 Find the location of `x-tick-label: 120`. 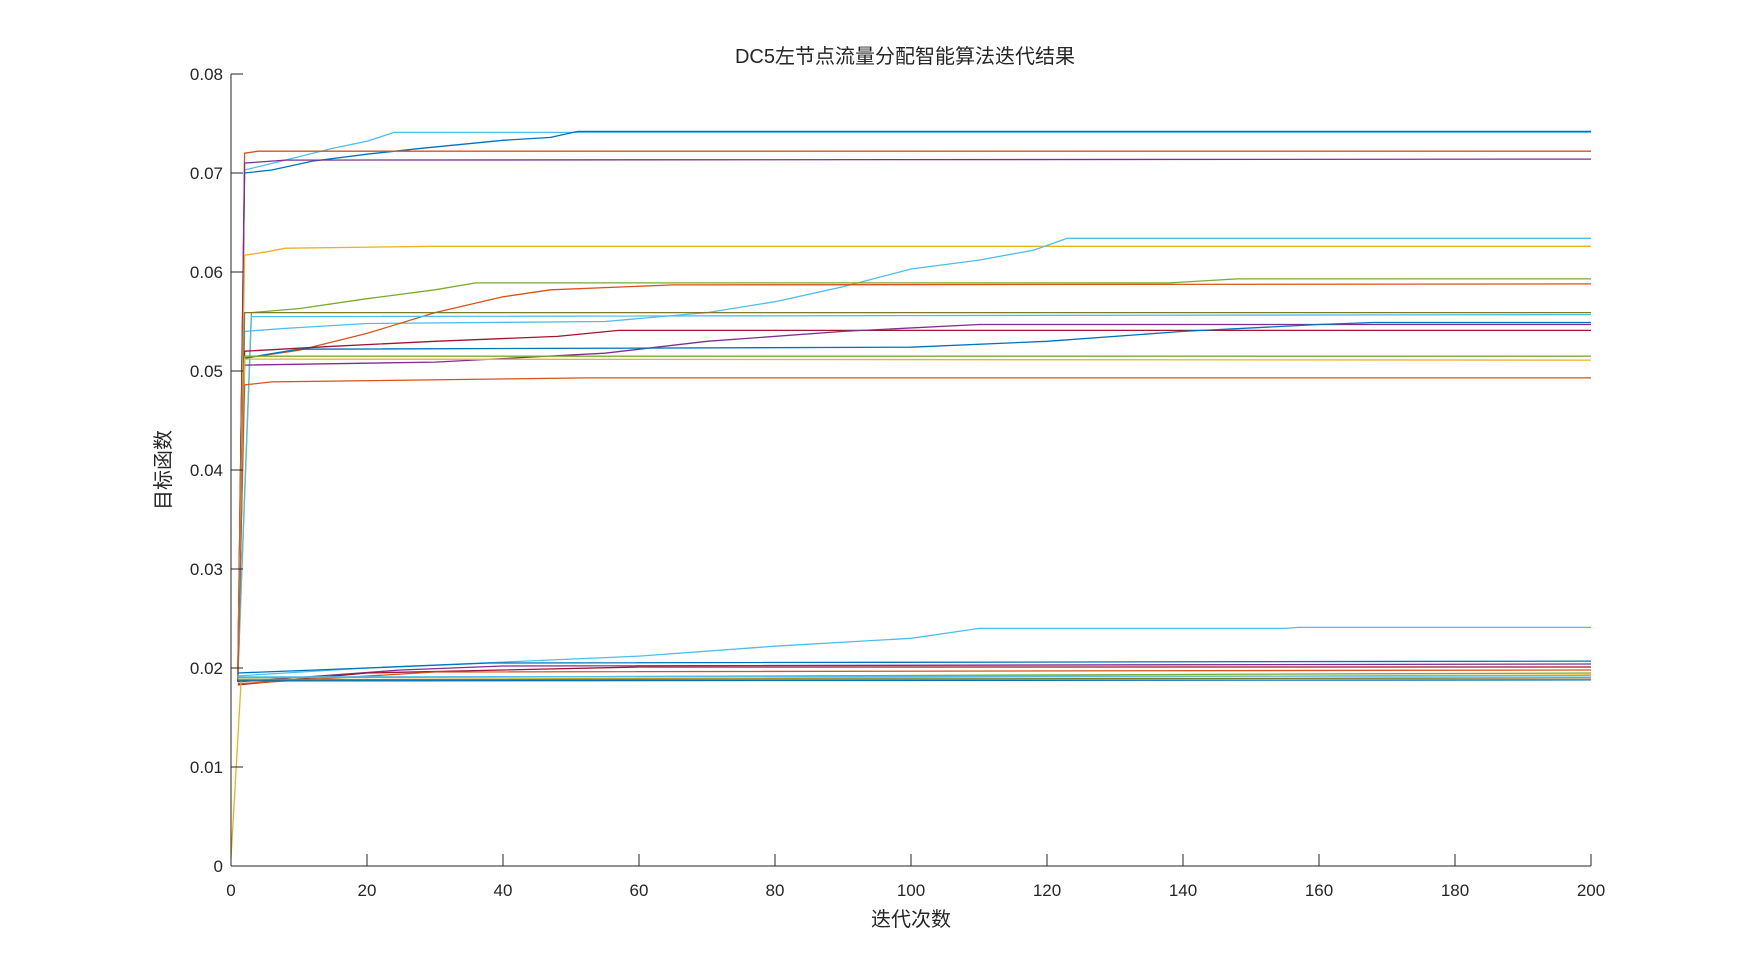

x-tick-label: 120 is located at coordinates (1047, 890).